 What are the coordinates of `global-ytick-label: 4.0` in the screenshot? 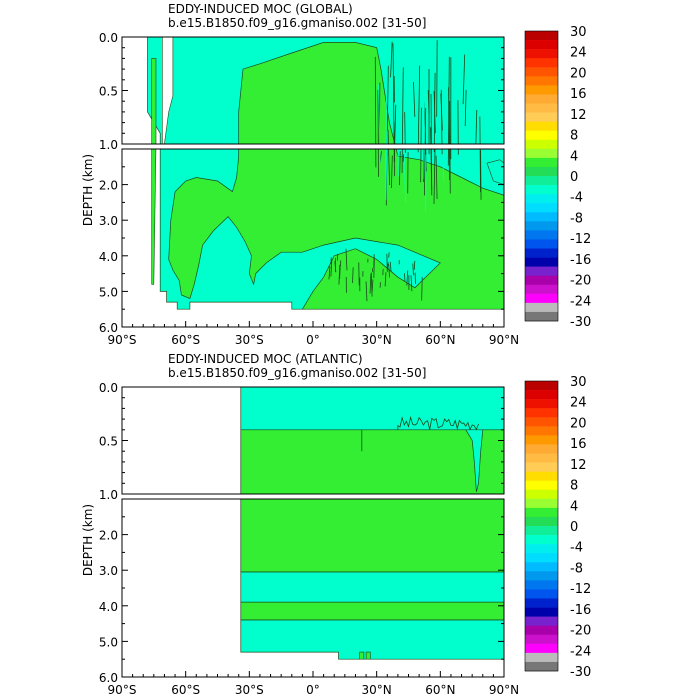 It's located at (108, 257).